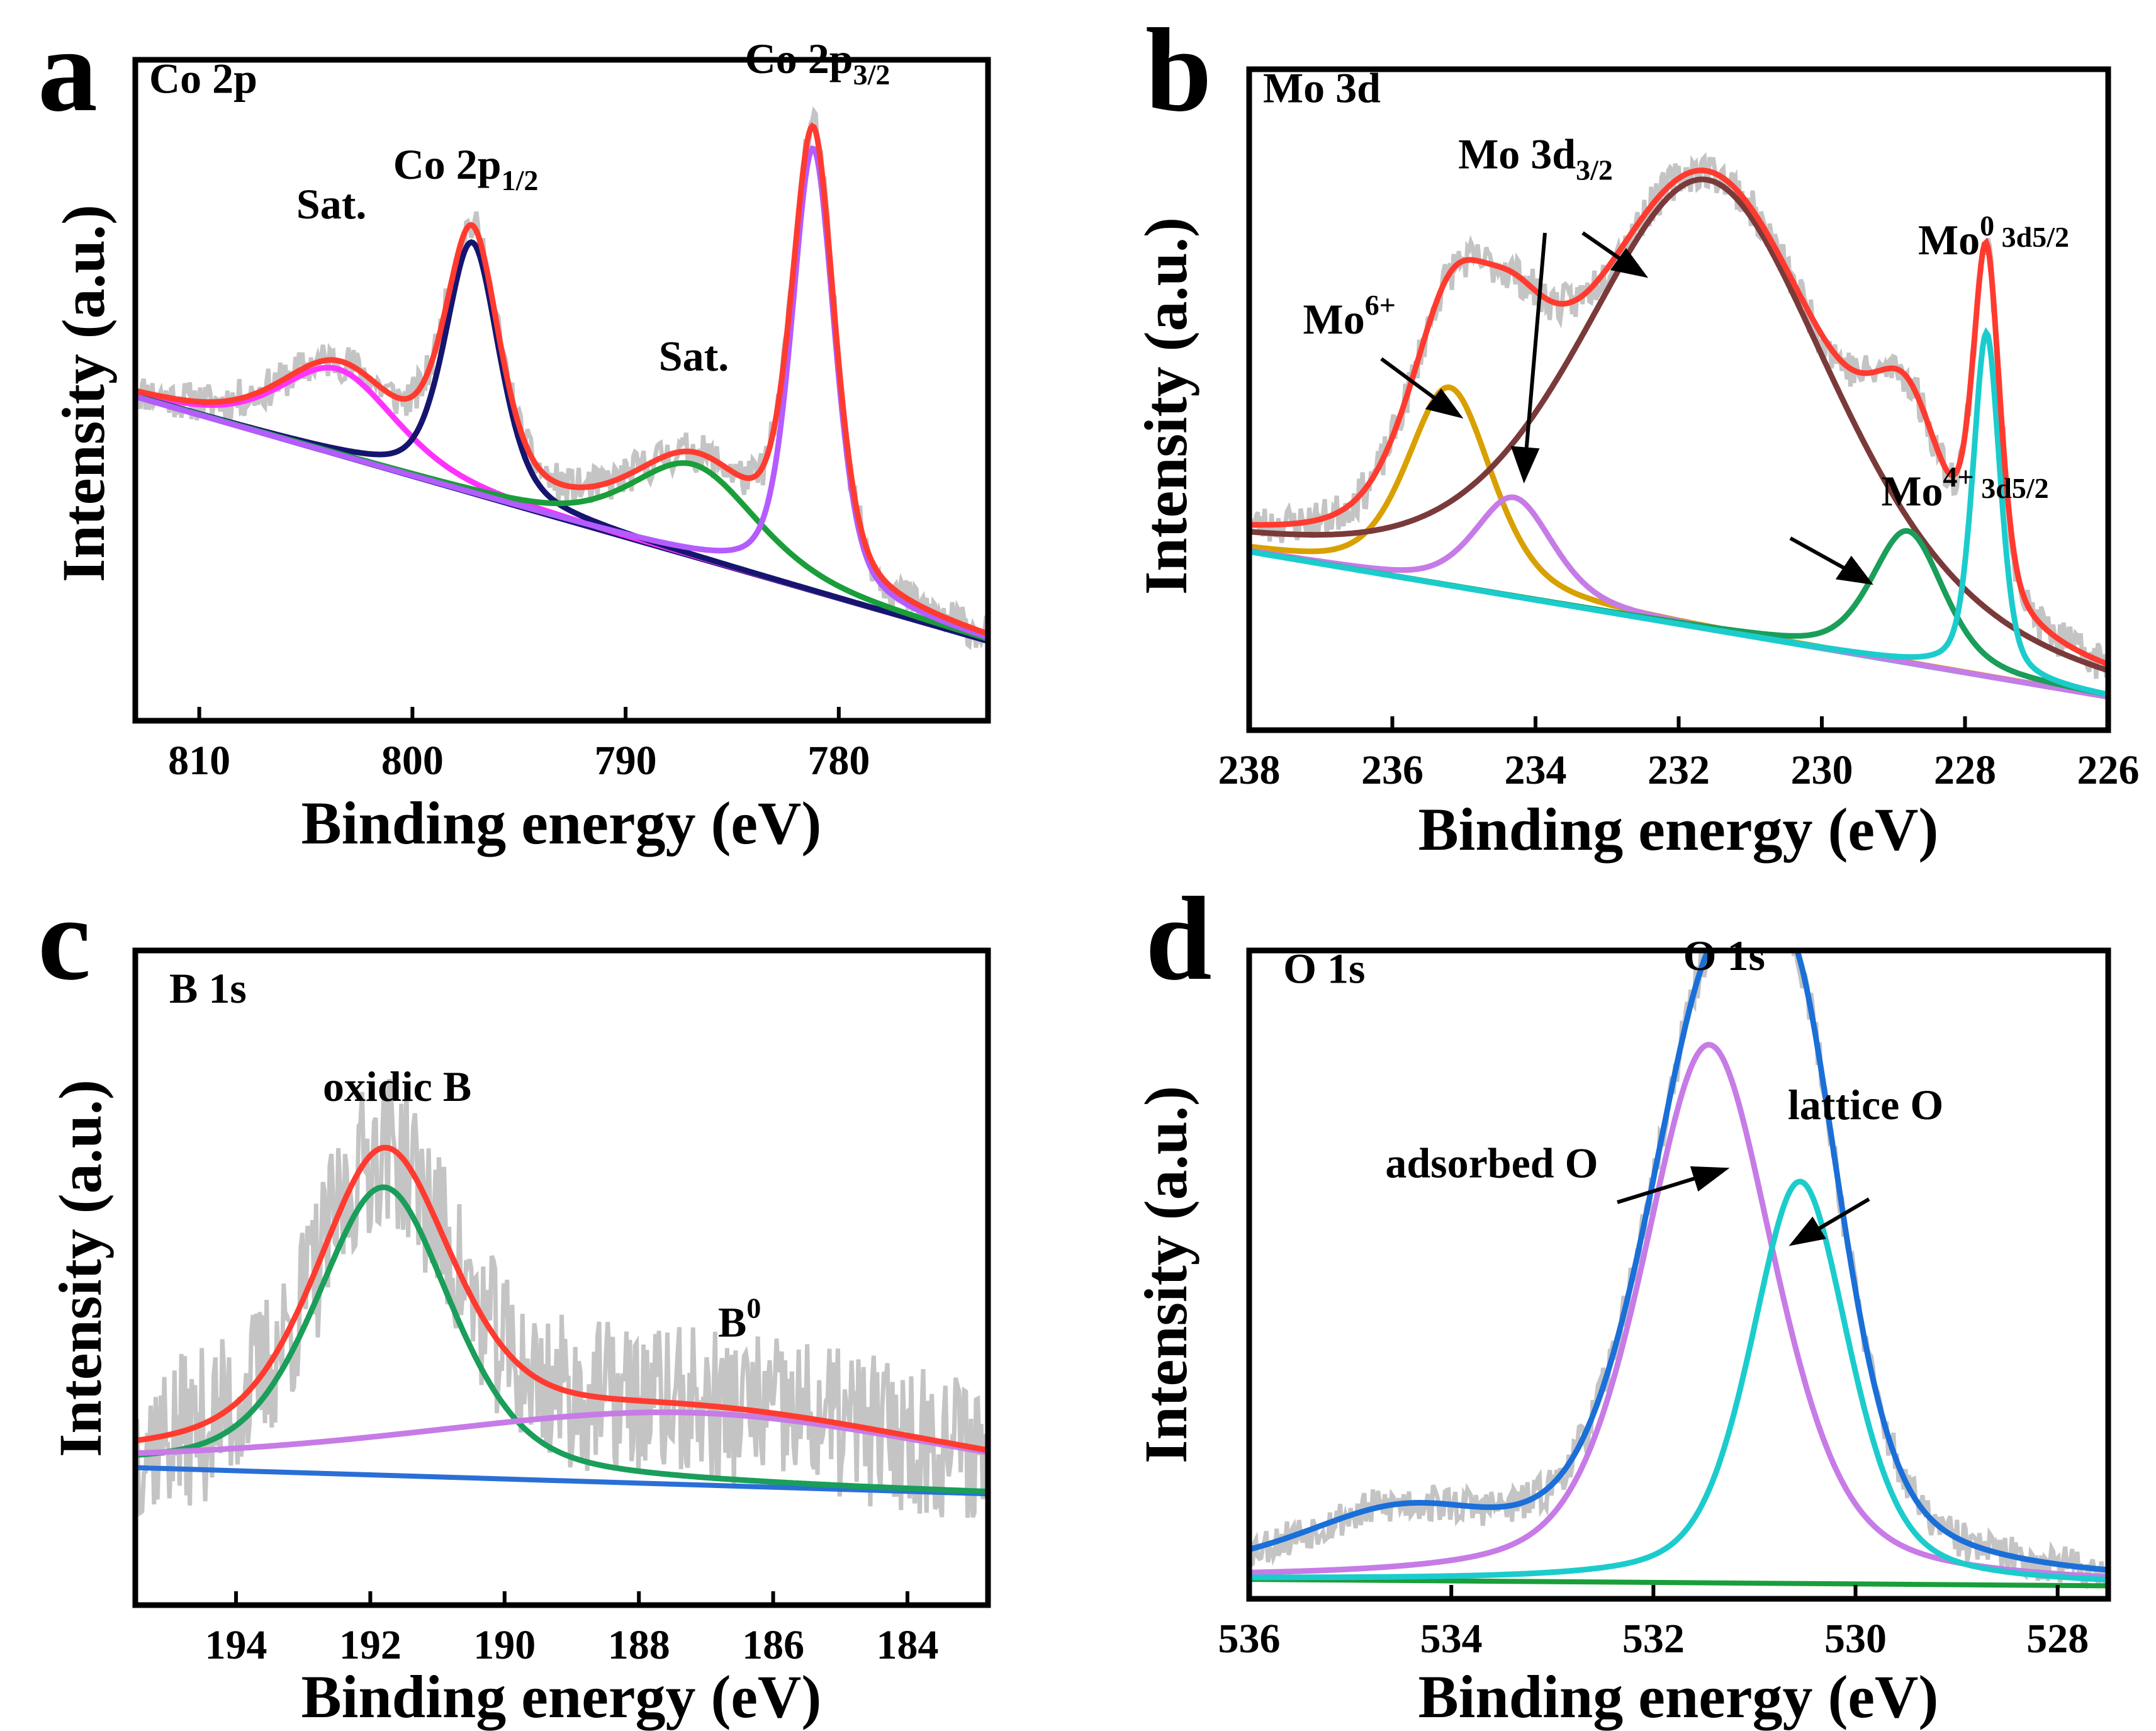 The width and height of the screenshot is (2156, 1731). What do you see at coordinates (639, 1645) in the screenshot?
I see `x-tick-label-c-3: 188` at bounding box center [639, 1645].